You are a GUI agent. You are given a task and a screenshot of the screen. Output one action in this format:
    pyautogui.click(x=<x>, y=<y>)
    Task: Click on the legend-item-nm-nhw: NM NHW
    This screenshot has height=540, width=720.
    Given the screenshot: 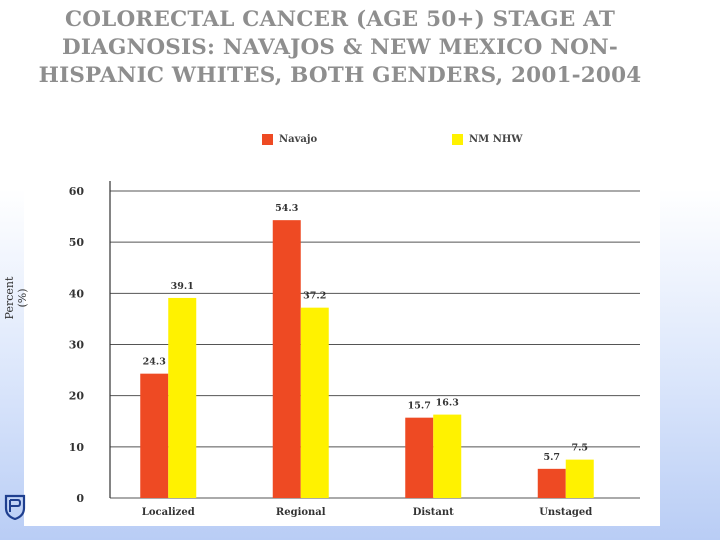 What is the action you would take?
    pyautogui.click(x=487, y=139)
    